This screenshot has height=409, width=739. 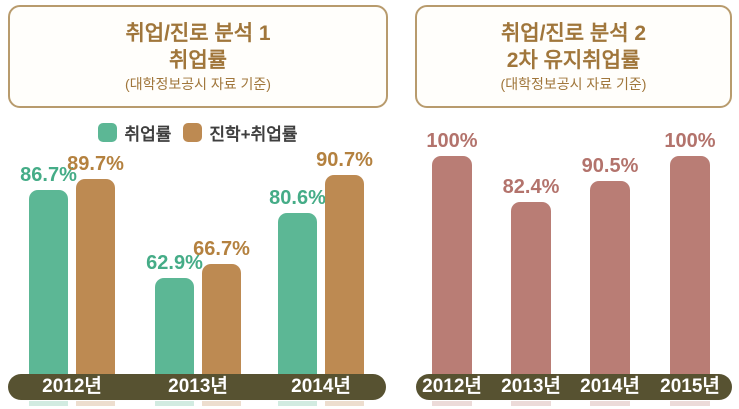 I want to click on bar-value-label: 62.9%, so click(x=174, y=263).